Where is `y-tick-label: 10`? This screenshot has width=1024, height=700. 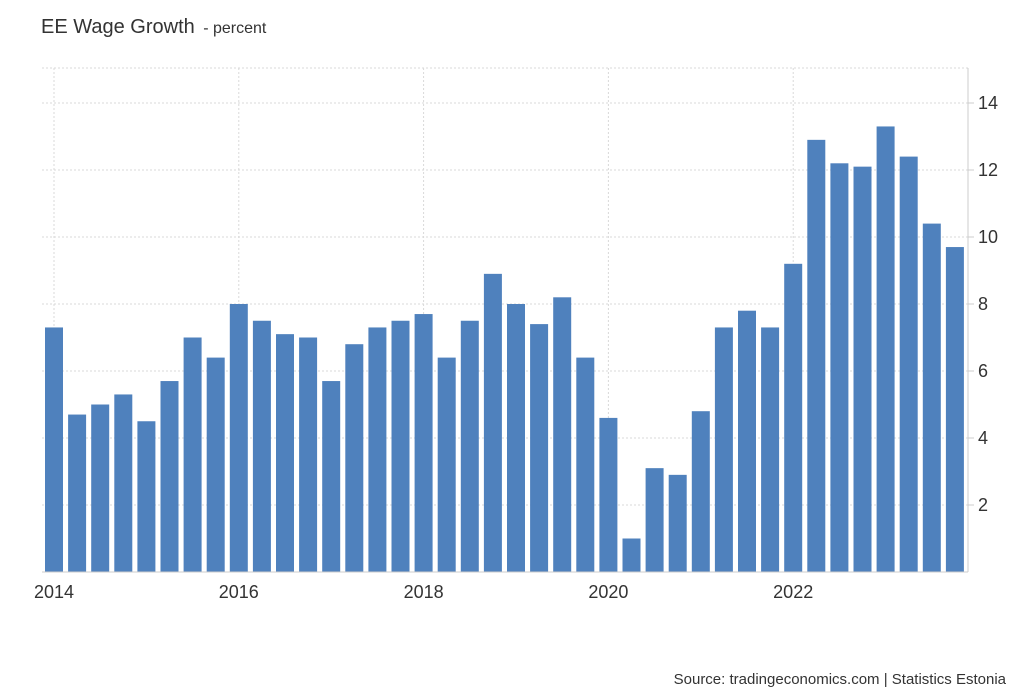 y-tick-label: 10 is located at coordinates (988, 237).